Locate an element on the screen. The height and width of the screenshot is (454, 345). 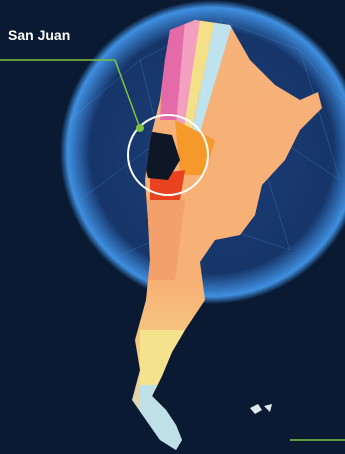
region-label: San Juan is located at coordinates (39, 35).